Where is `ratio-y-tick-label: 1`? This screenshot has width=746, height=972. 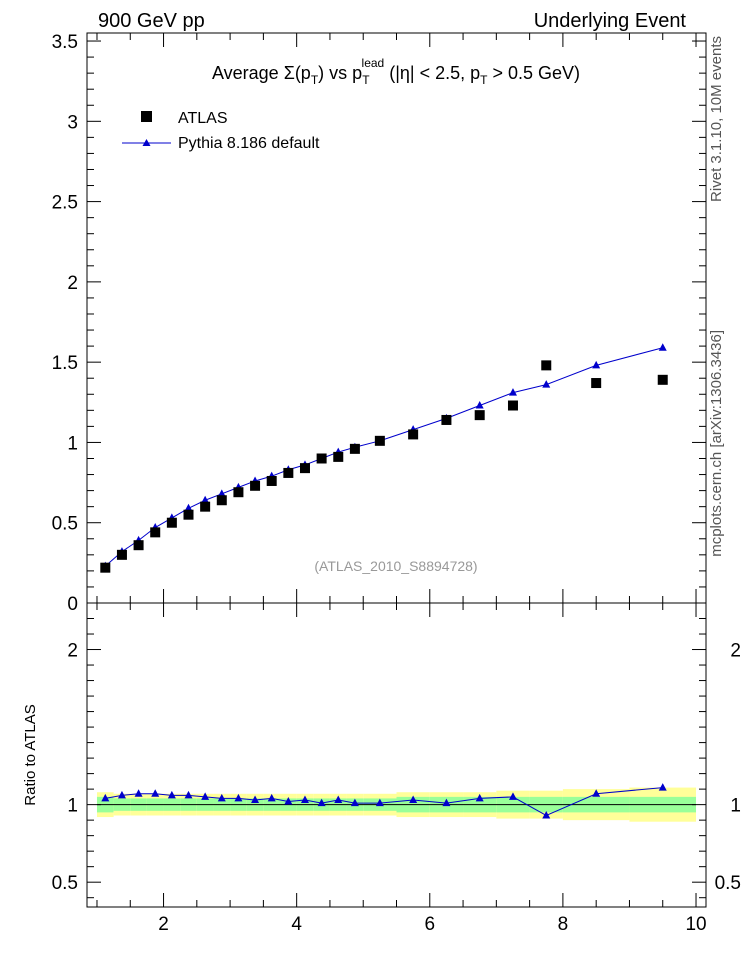
ratio-y-tick-label: 1 is located at coordinates (72, 806).